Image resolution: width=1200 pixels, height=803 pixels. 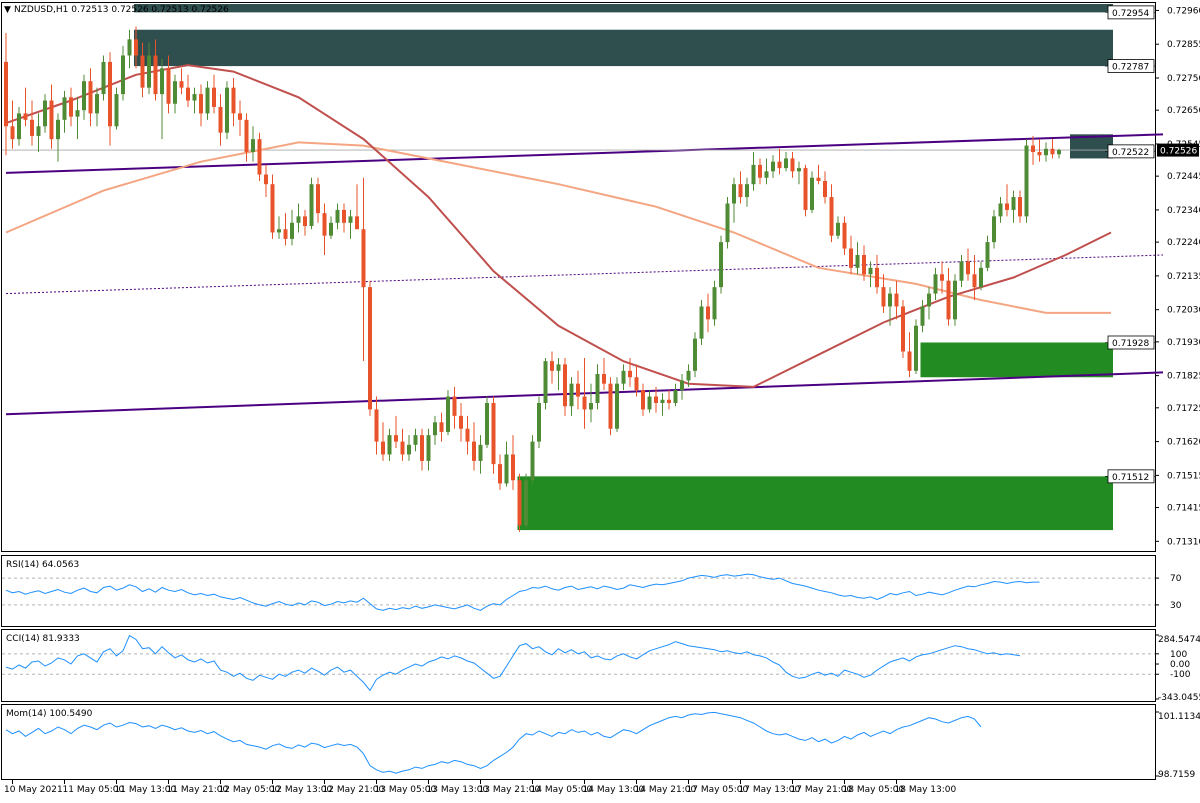 I want to click on mom-tick-label: 98.7159, so click(x=1176, y=775).